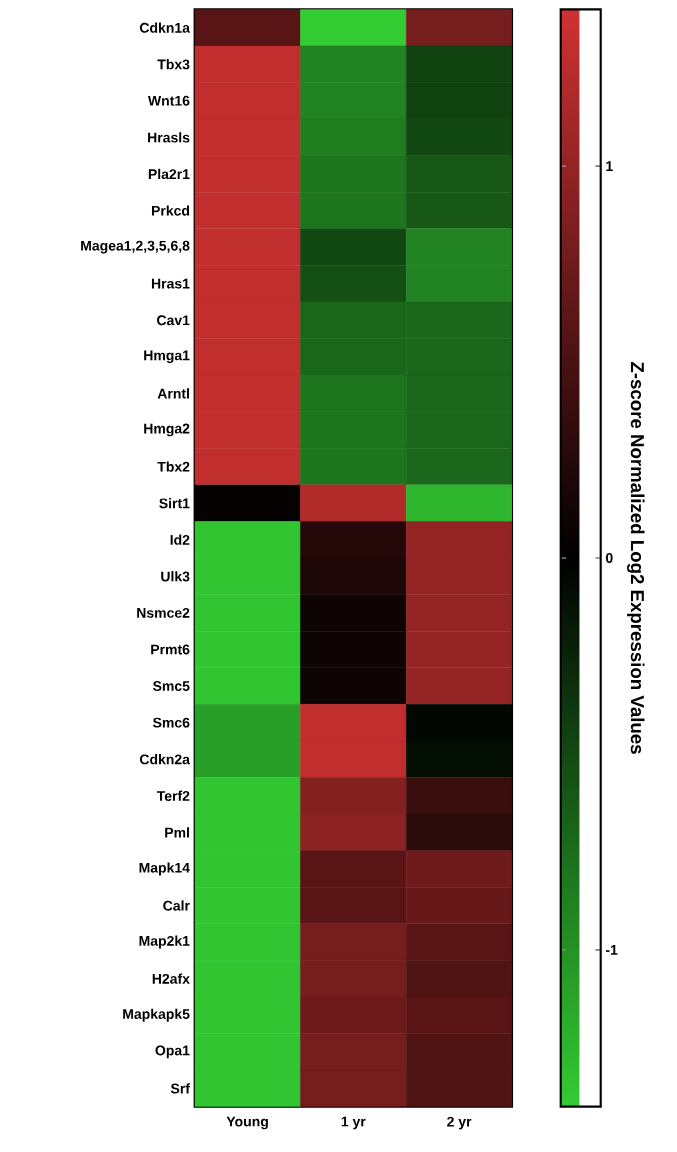 Image resolution: width=677 pixels, height=1152 pixels. Describe the element at coordinates (180, 539) in the screenshot. I see `y-tick-label: Id2` at that location.